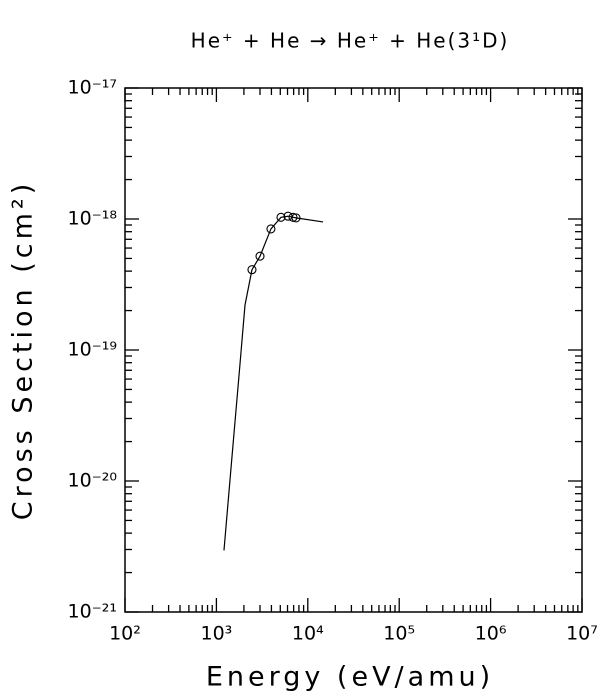  Describe the element at coordinates (92, 219) in the screenshot. I see `y-tick-label: 10⁻¹⁸` at that location.